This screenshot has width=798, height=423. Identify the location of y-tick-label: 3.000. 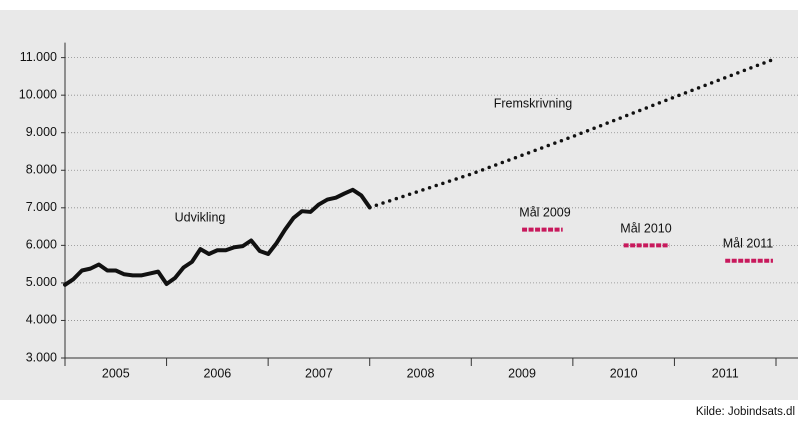
(41, 357).